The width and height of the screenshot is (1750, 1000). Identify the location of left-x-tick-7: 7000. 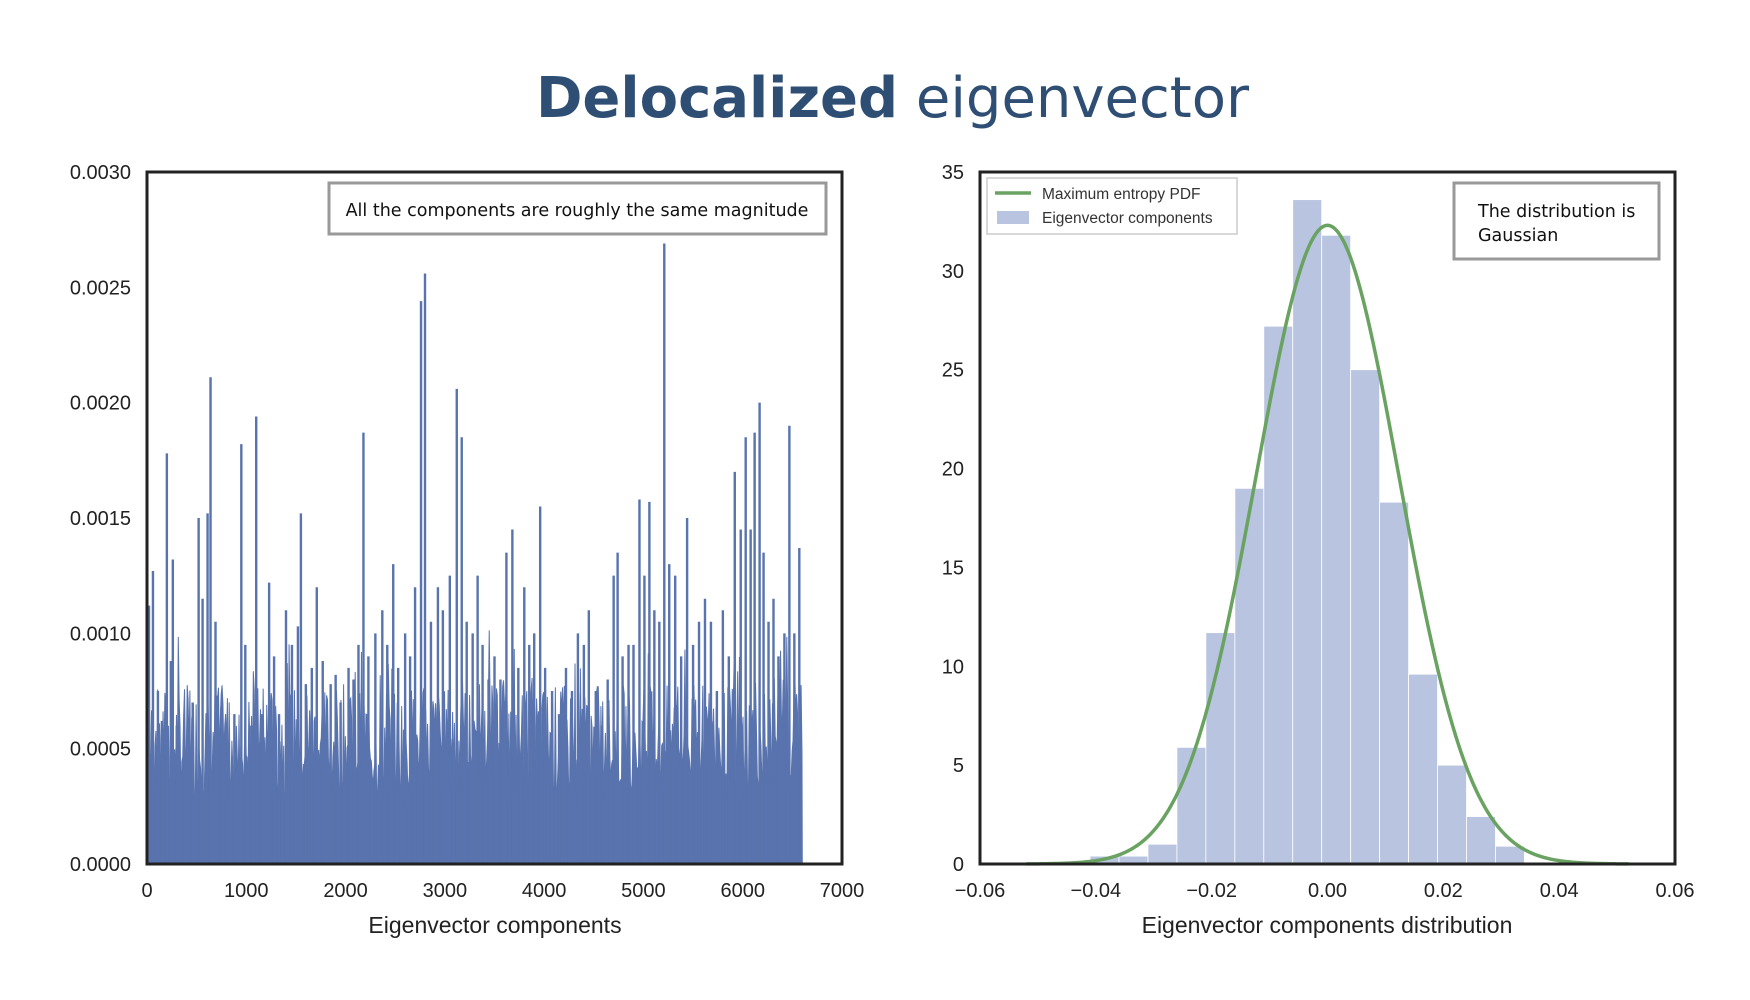
(842, 891).